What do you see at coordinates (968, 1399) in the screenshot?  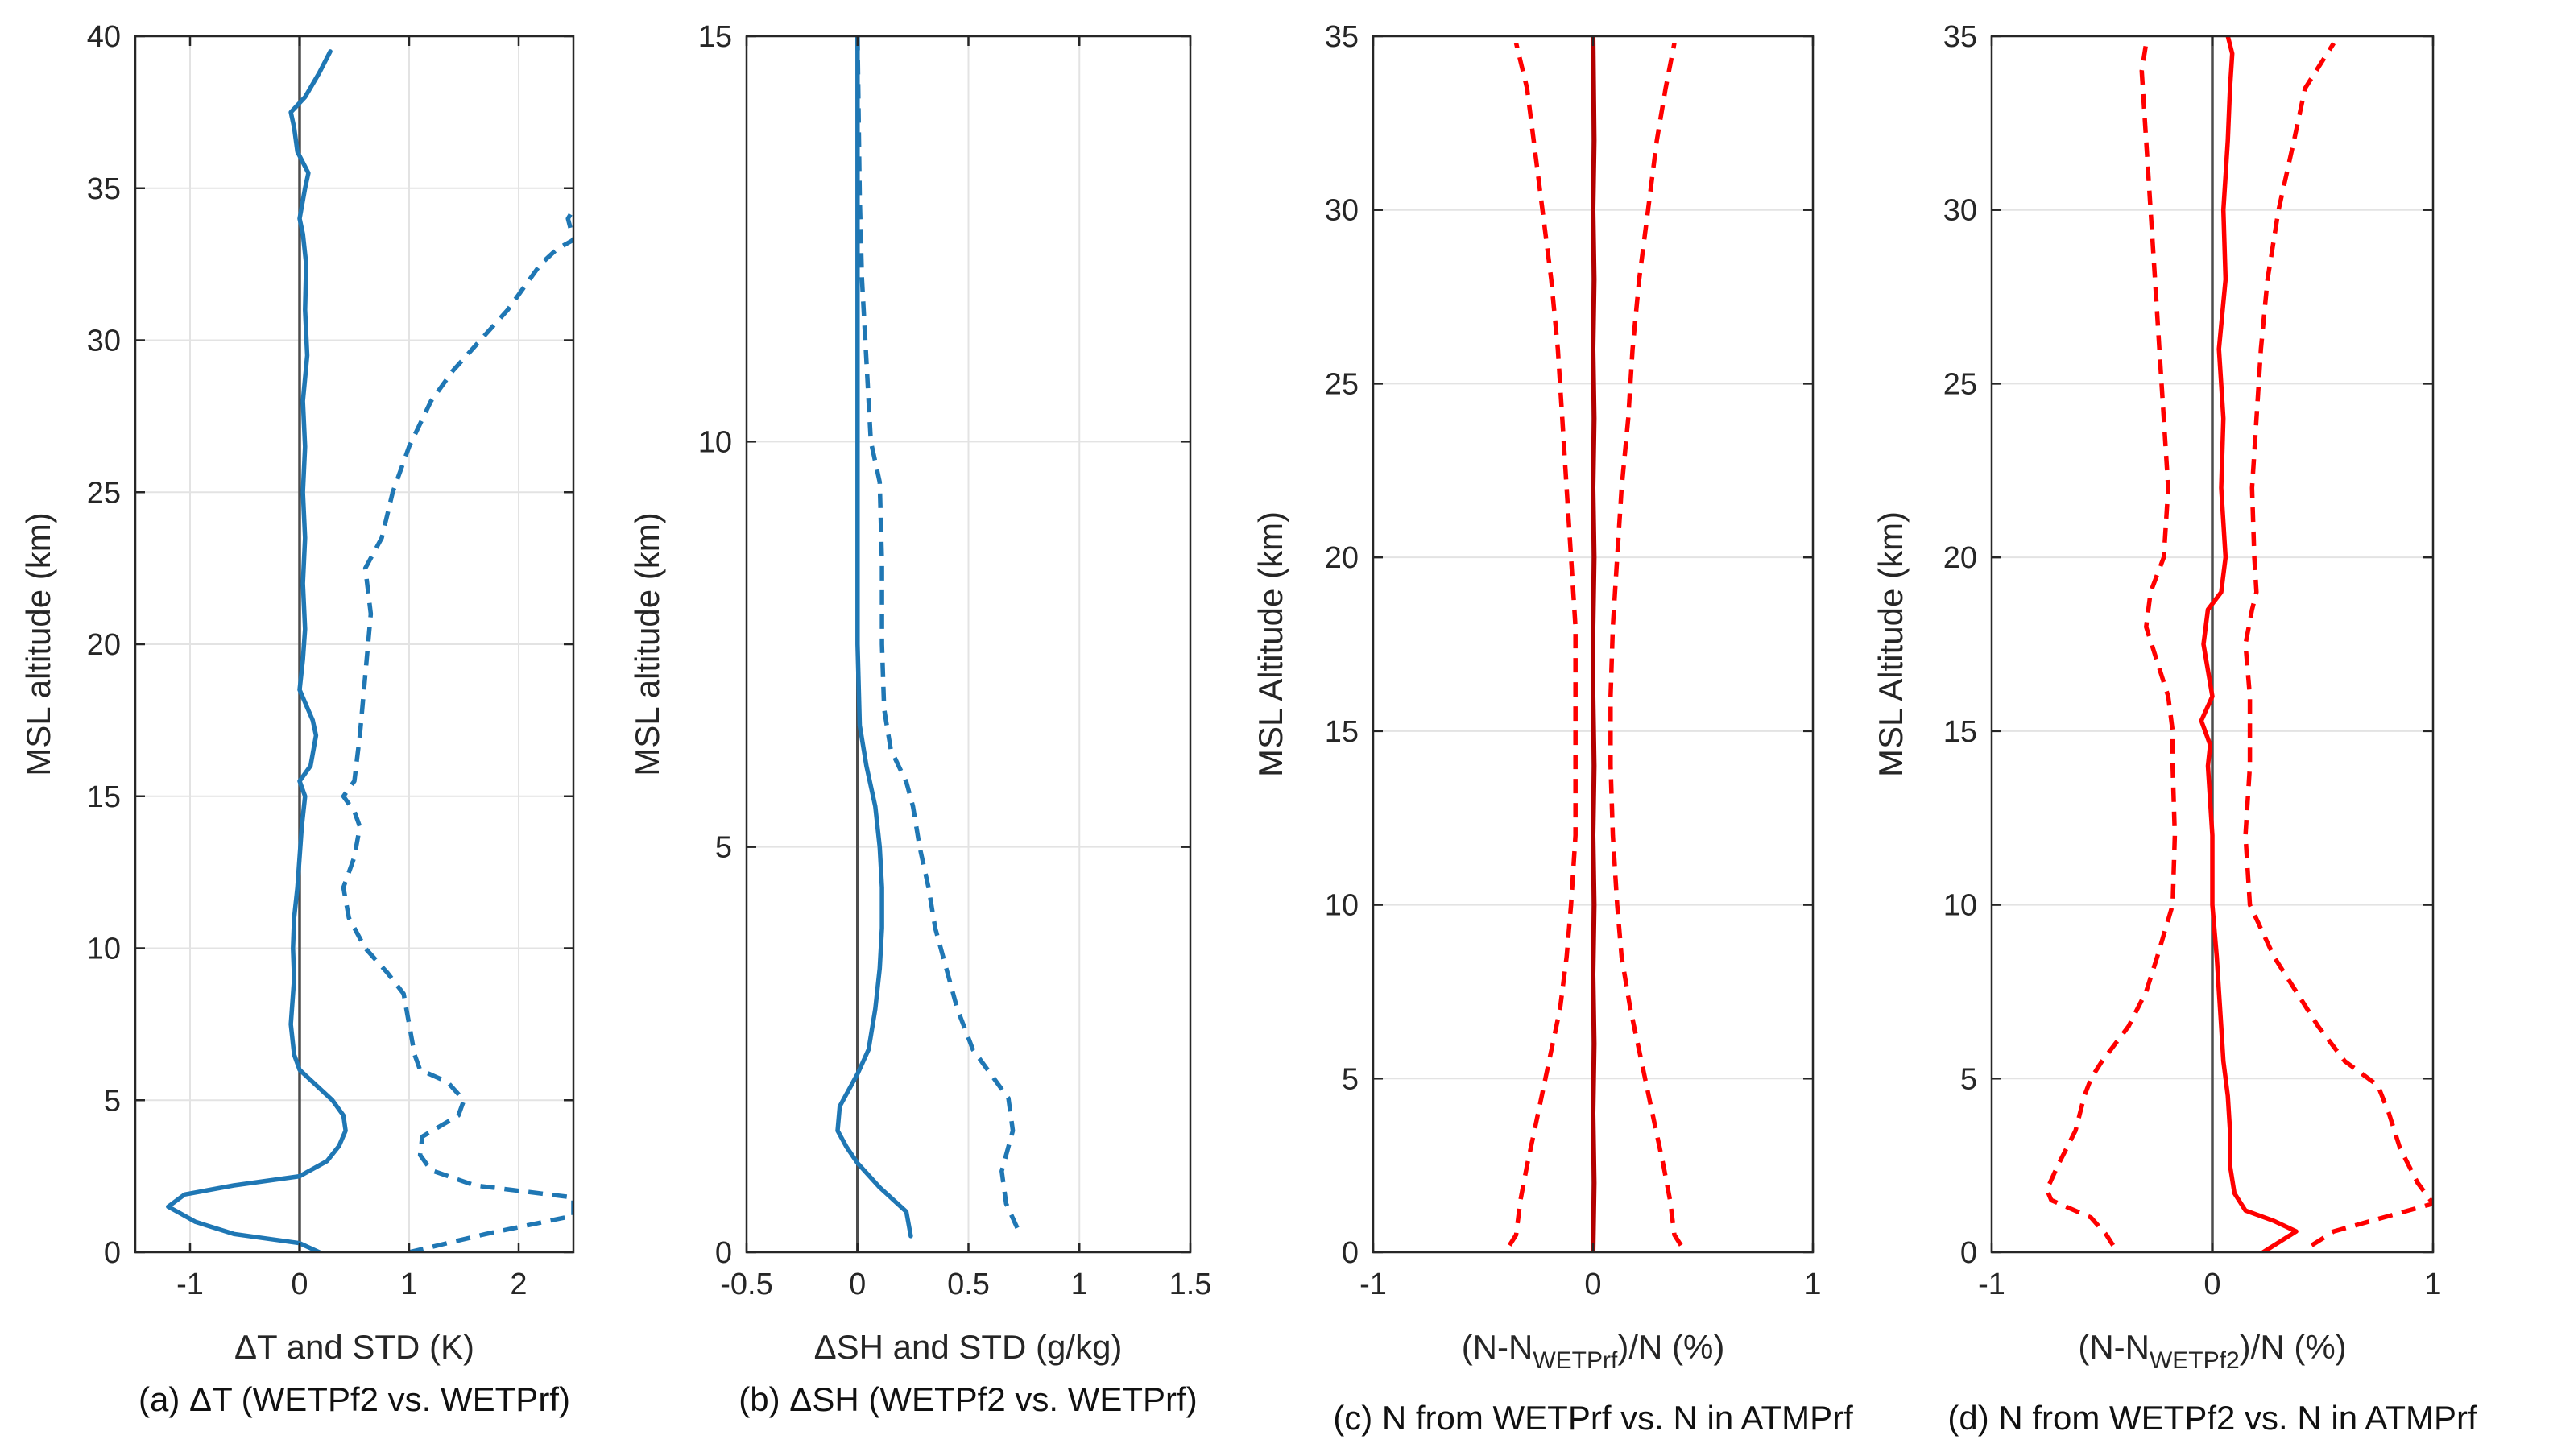 I see `panel-caption: (b) ΔSH (WETPf2 vs. WETPrf)` at bounding box center [968, 1399].